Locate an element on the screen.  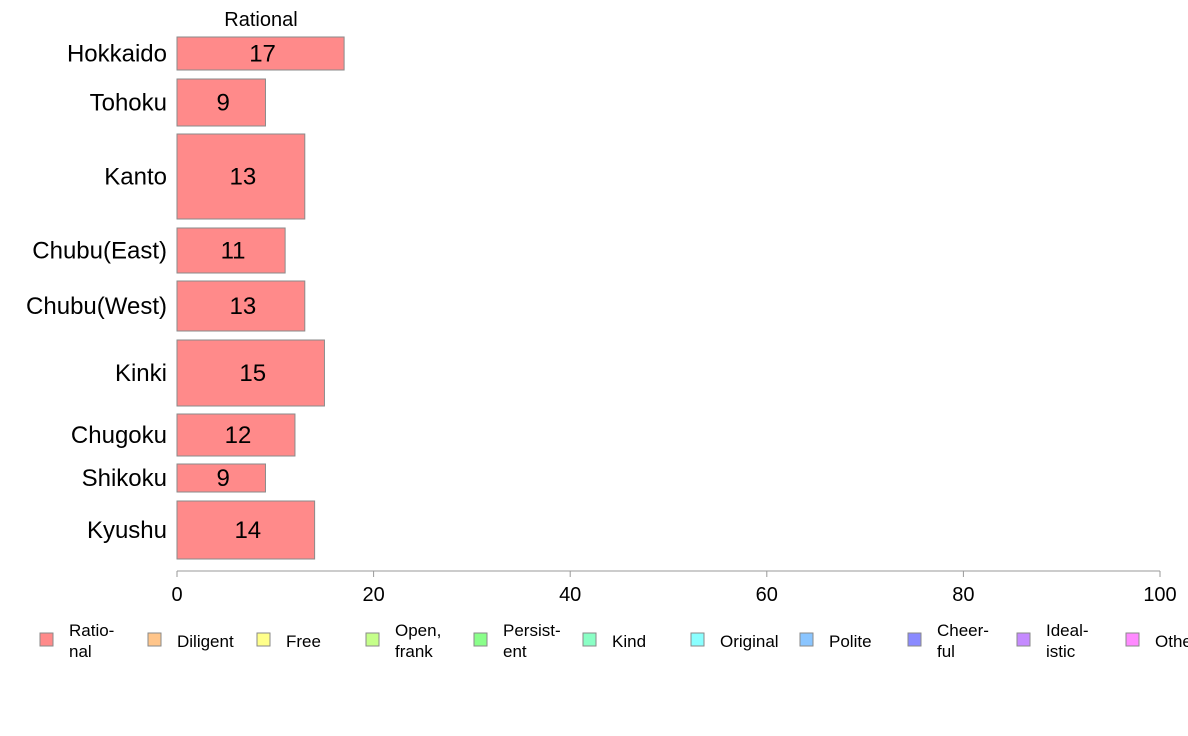
x-tick-label: 100 is located at coordinates (1159, 595).